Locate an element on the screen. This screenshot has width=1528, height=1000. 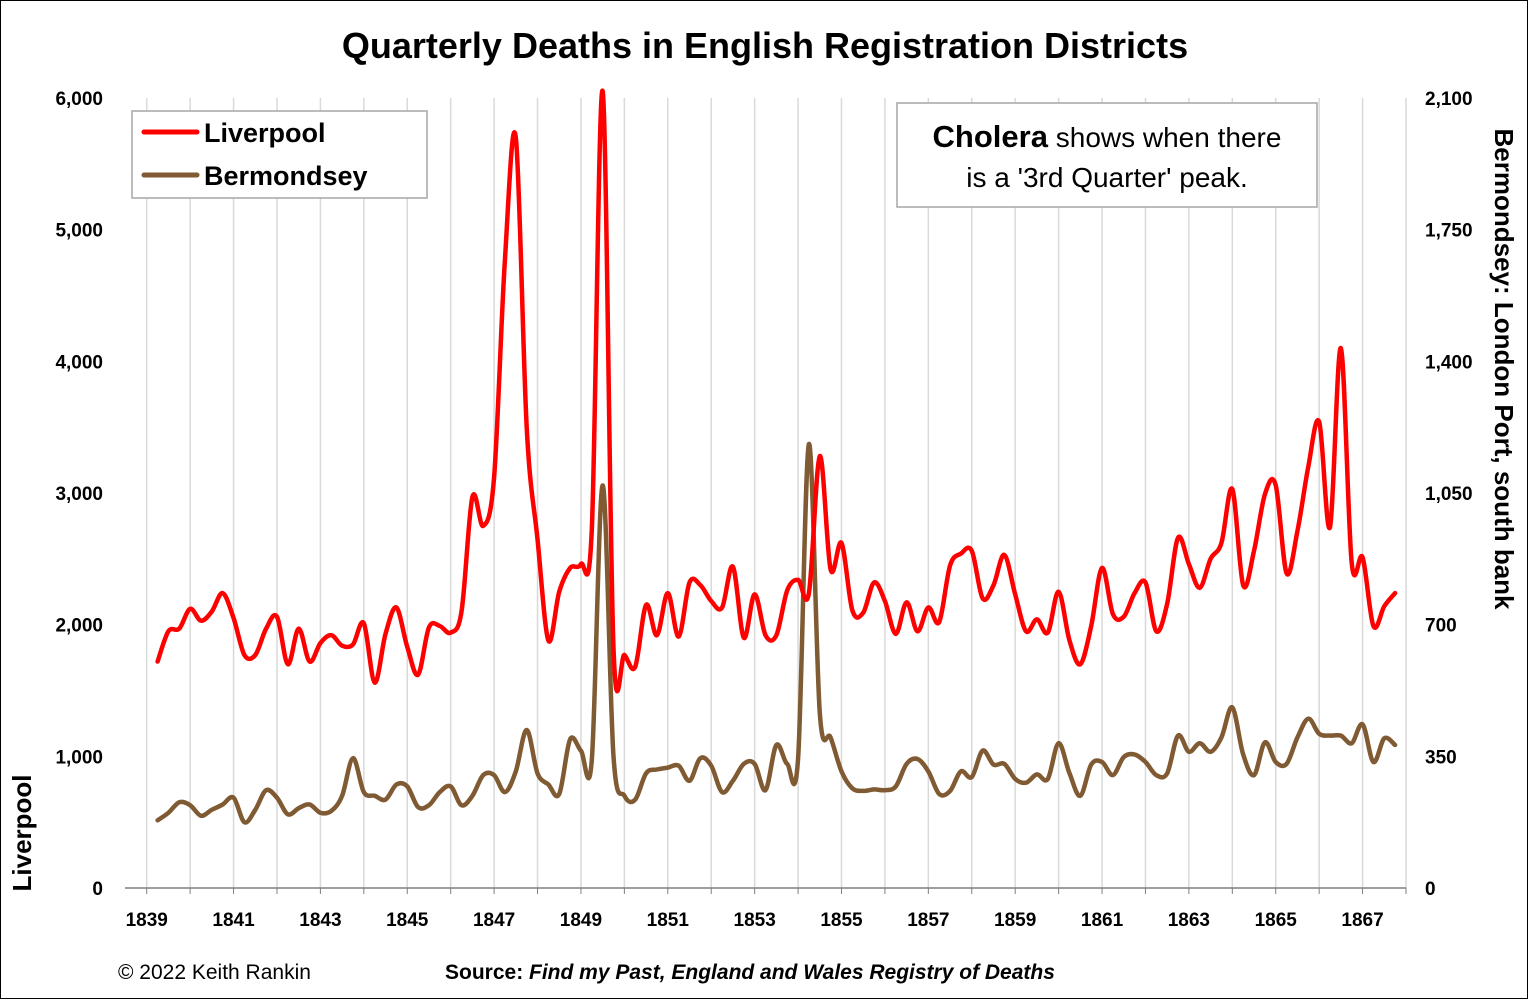
legend: Liverpool Bermondsey is located at coordinates (279, 154).